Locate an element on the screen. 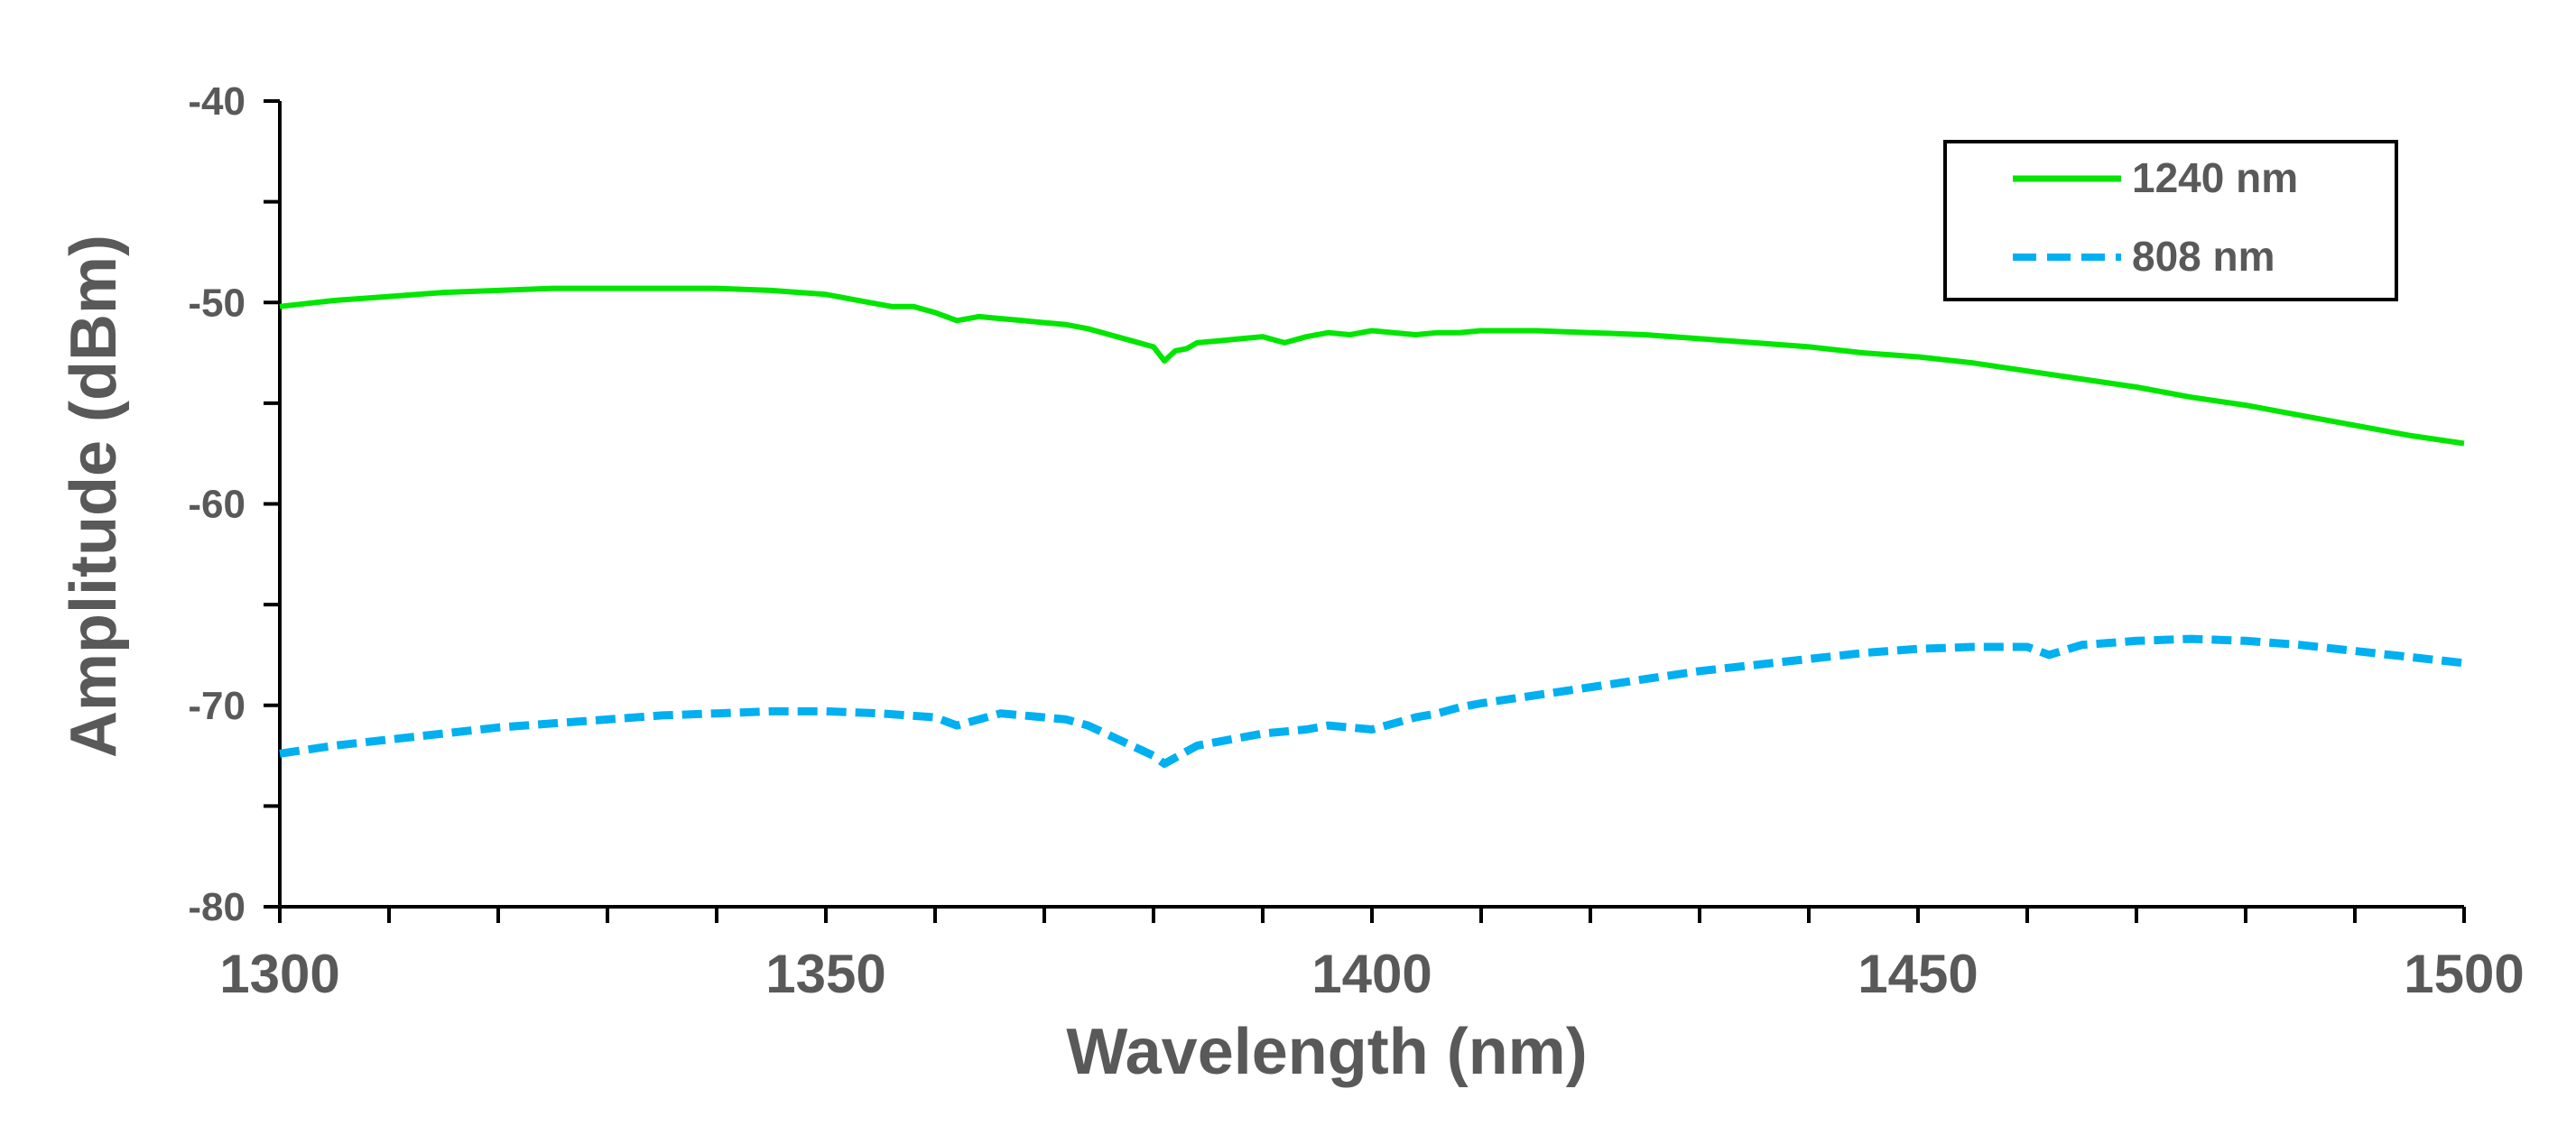 The height and width of the screenshot is (1126, 2576). y-tick-label: -40 is located at coordinates (217, 102).